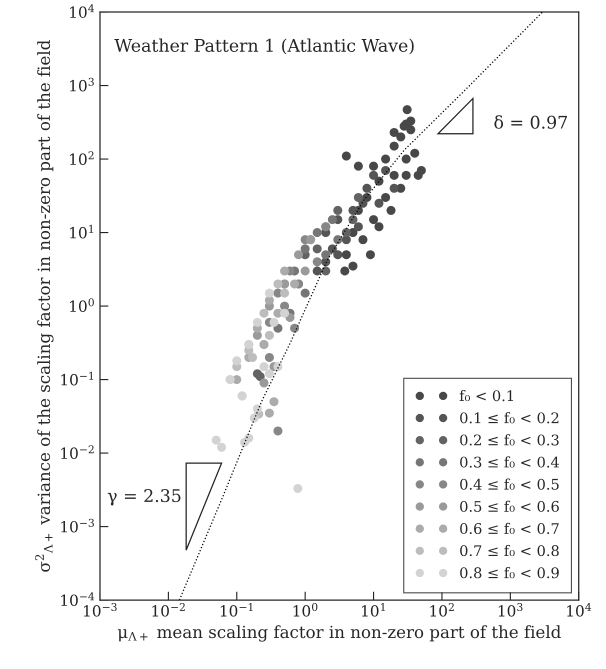 The width and height of the screenshot is (606, 669). Describe the element at coordinates (487, 396) in the screenshot. I see `legend-label: f₀ < 0.1` at that location.